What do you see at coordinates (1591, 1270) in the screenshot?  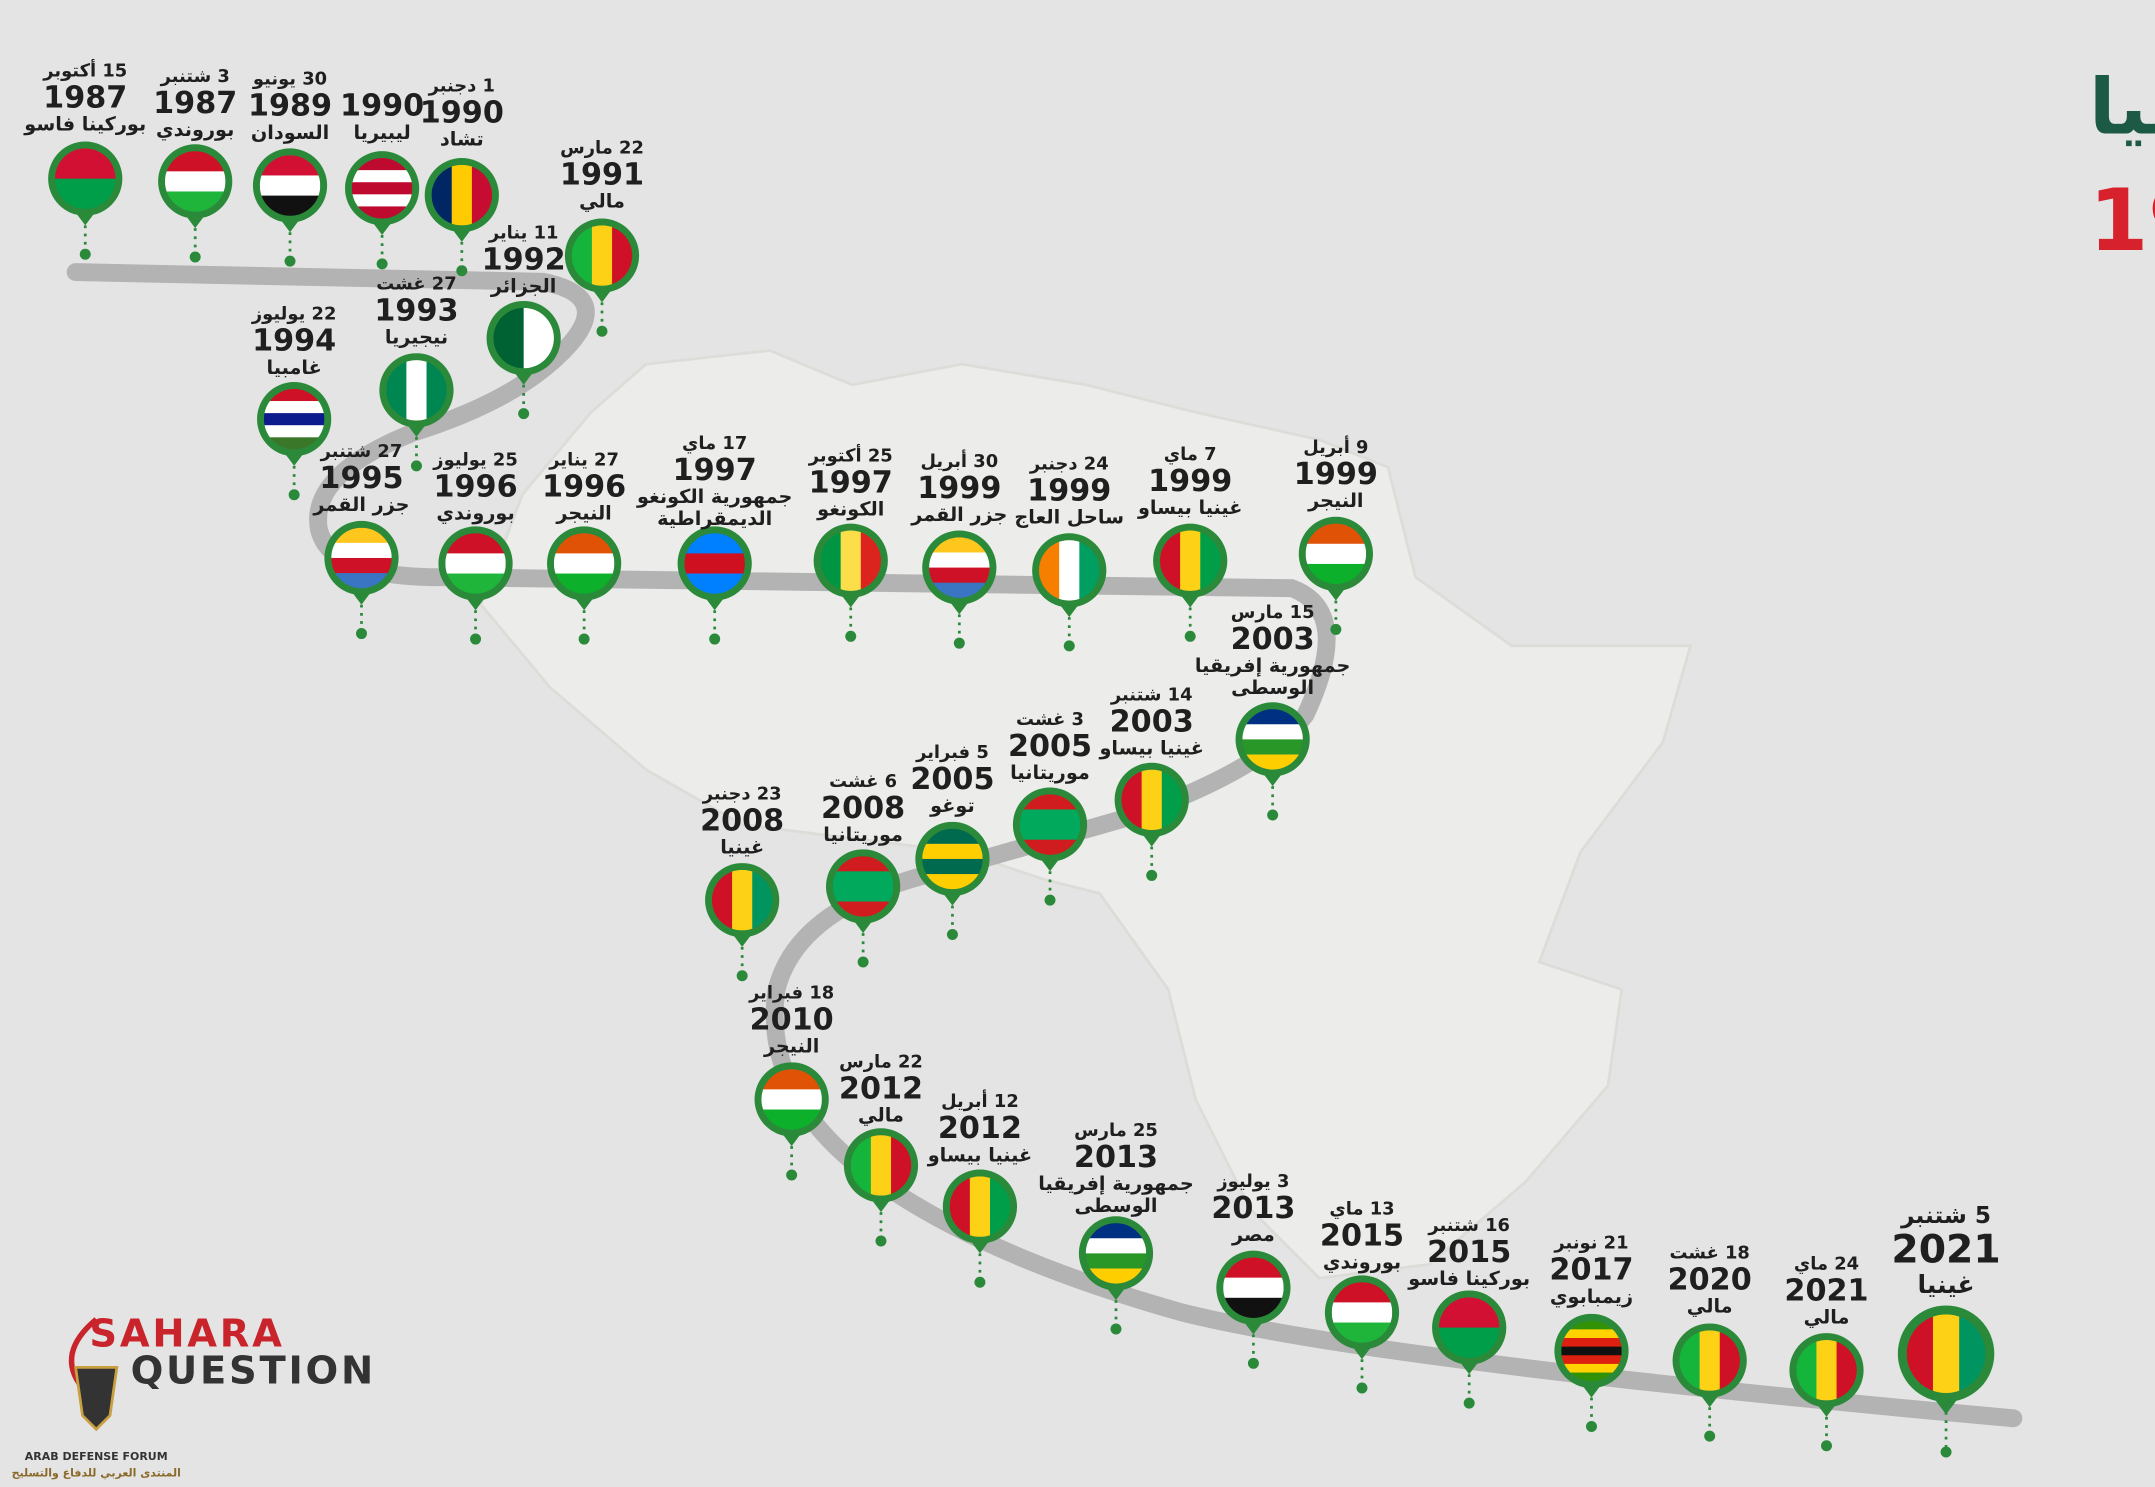 I see `event-year: 2017` at bounding box center [1591, 1270].